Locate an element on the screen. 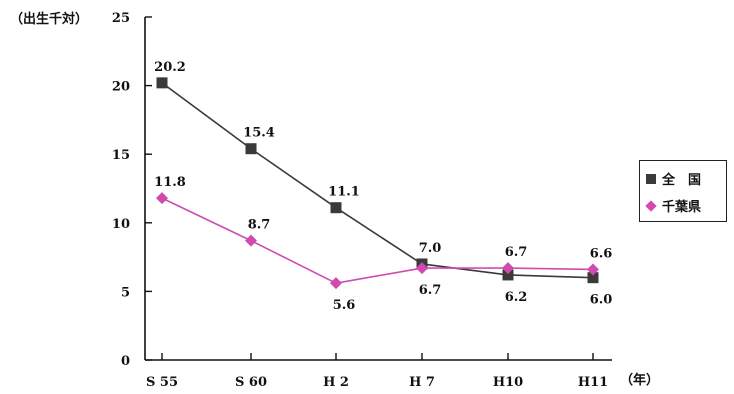  x-tick-label: S 55 is located at coordinates (162, 382).